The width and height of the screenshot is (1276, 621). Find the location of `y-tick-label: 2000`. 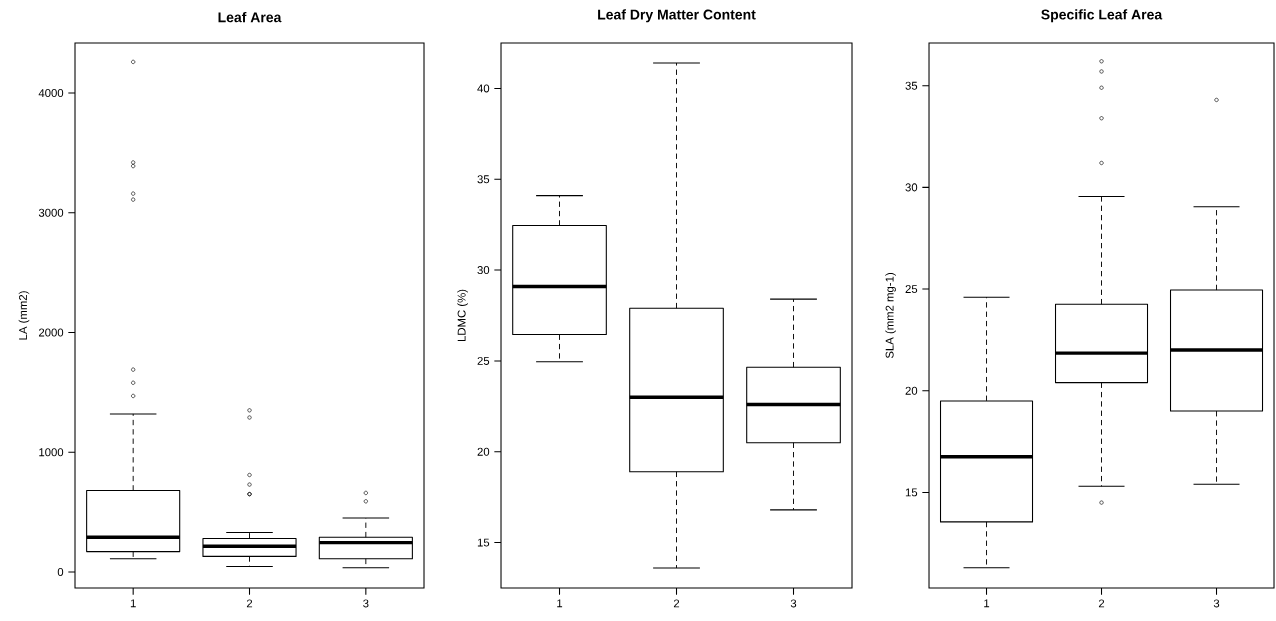

y-tick-label: 2000 is located at coordinates (51, 332).